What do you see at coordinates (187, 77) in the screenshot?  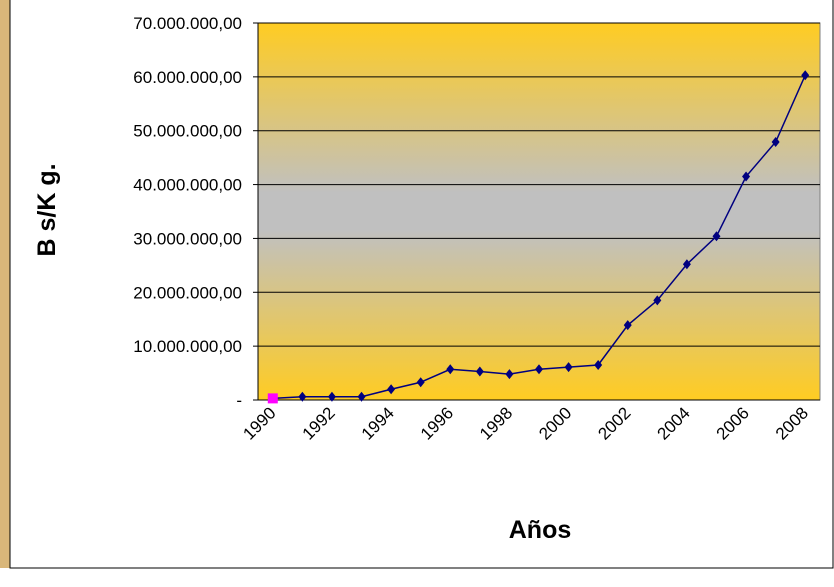 I see `y-tick-label: 60.000.000,00` at bounding box center [187, 77].